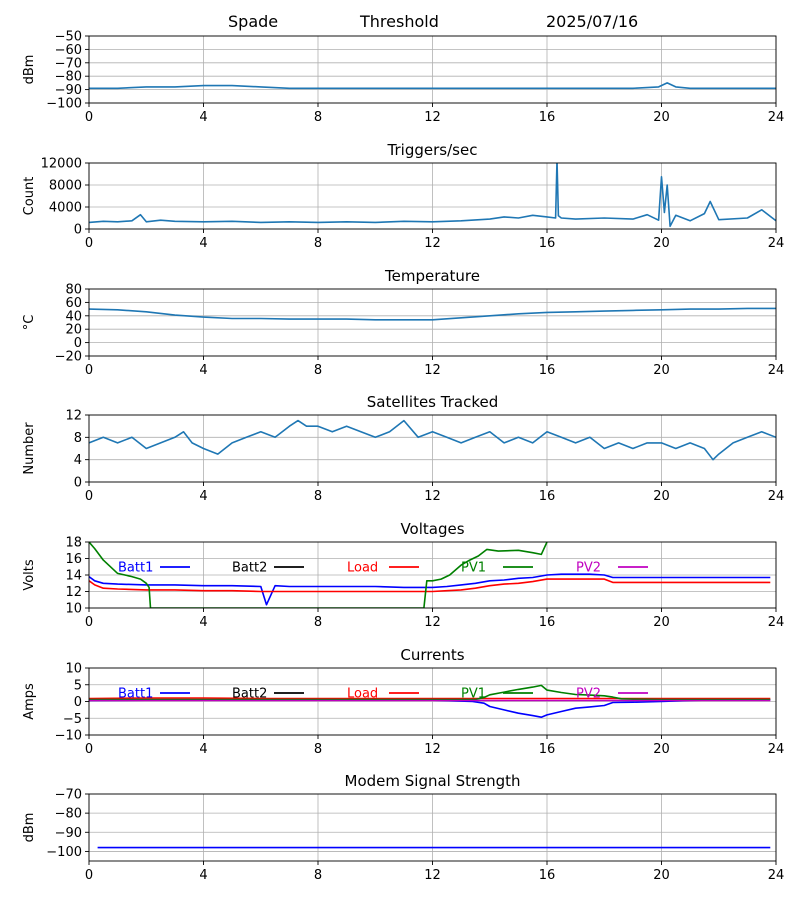 This screenshot has height=900, width=800. I want to click on chart-2-xtick-label: 4, so click(203, 243).